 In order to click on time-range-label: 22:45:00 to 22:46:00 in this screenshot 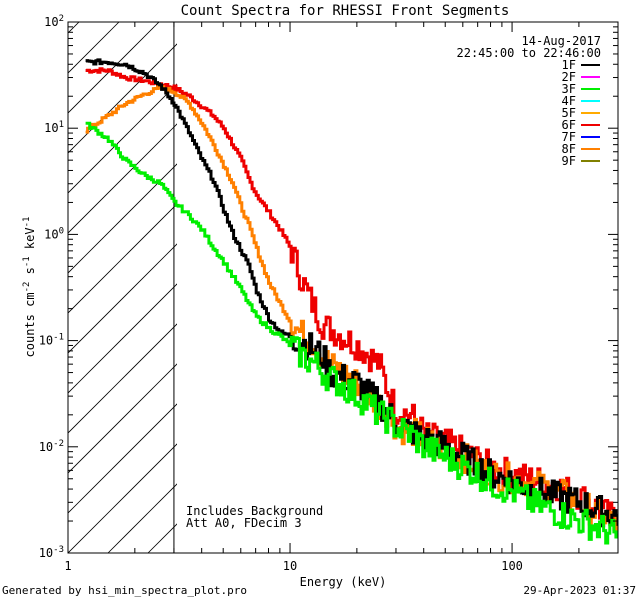, I will do `click(529, 53)`.